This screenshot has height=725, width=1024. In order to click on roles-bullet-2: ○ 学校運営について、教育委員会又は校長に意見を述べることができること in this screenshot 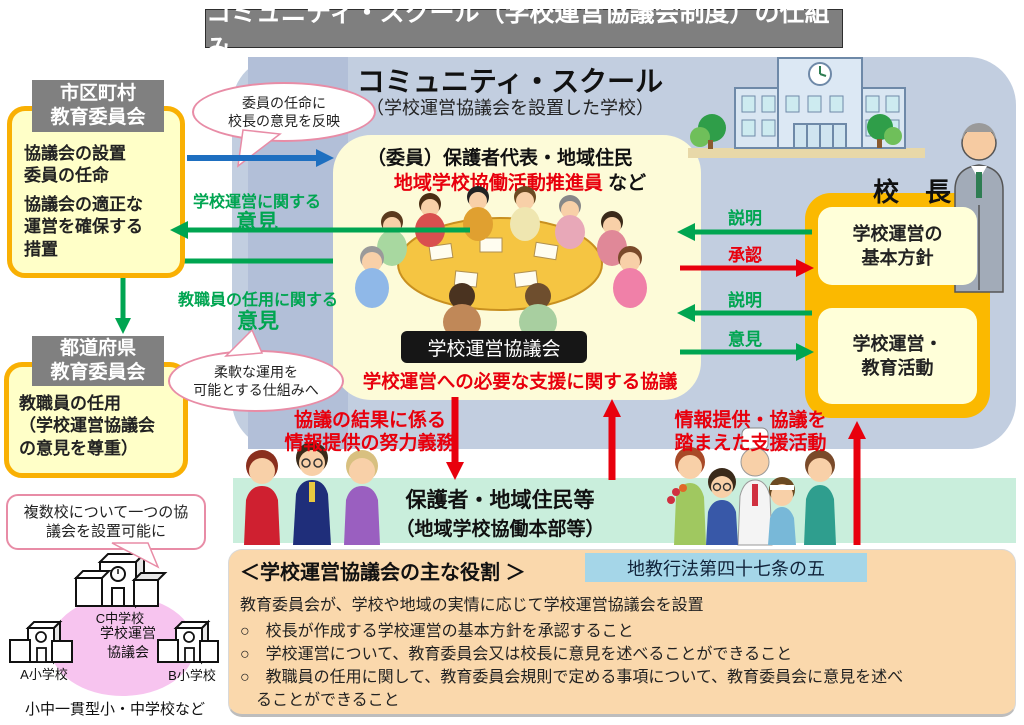, I will do `click(516, 654)`.